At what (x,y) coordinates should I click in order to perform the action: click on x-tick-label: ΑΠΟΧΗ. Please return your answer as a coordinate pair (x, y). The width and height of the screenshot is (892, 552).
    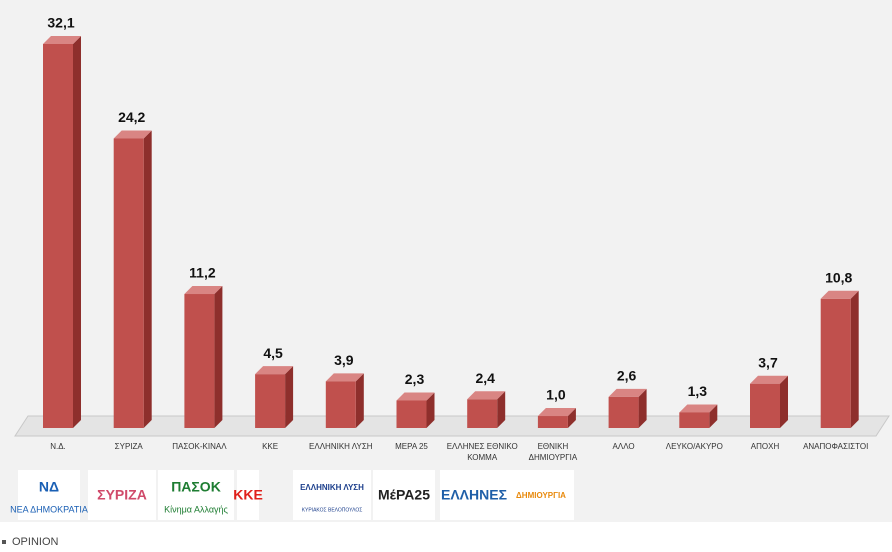
    Looking at the image, I should click on (765, 446).